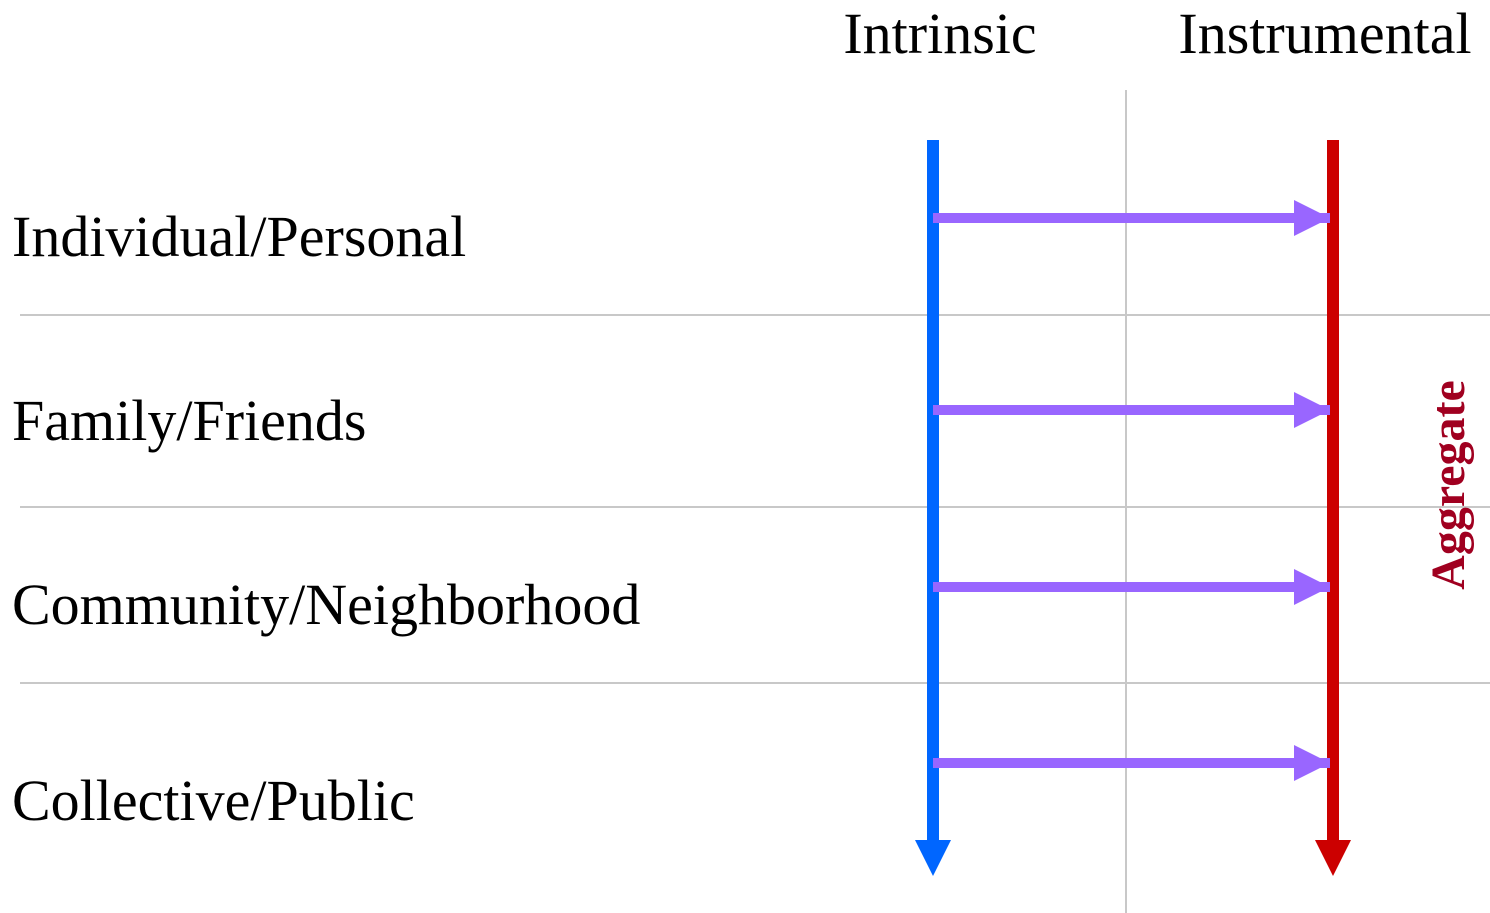 The image size is (1490, 913). What do you see at coordinates (1324, 33) in the screenshot?
I see `column-header: Instrumental` at bounding box center [1324, 33].